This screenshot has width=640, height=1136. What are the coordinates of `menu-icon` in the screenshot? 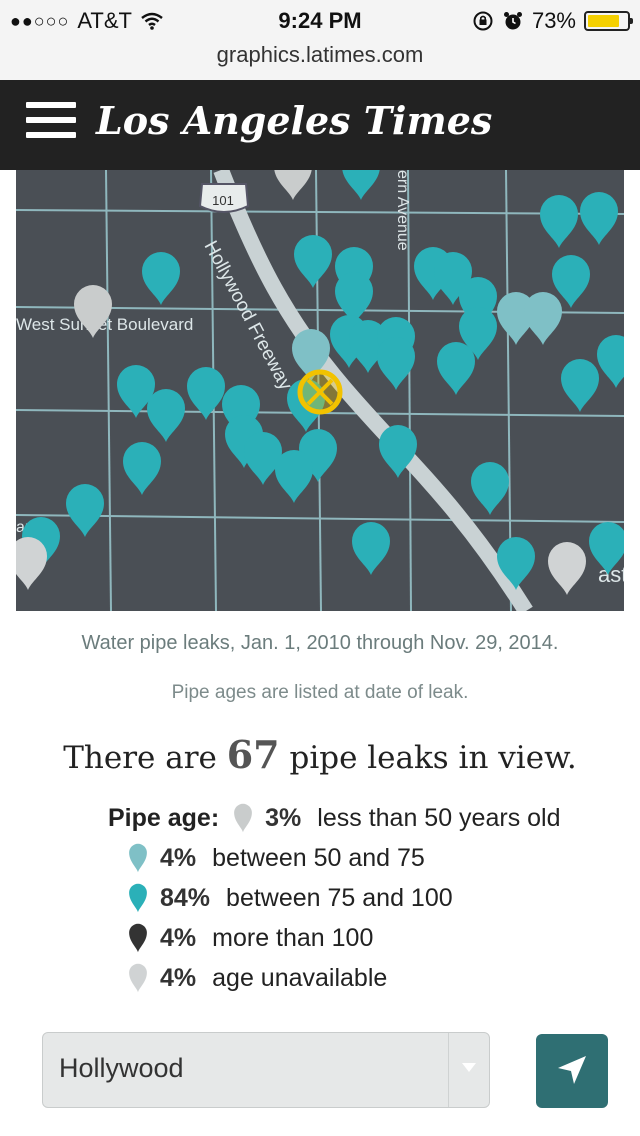 It's located at (51, 124).